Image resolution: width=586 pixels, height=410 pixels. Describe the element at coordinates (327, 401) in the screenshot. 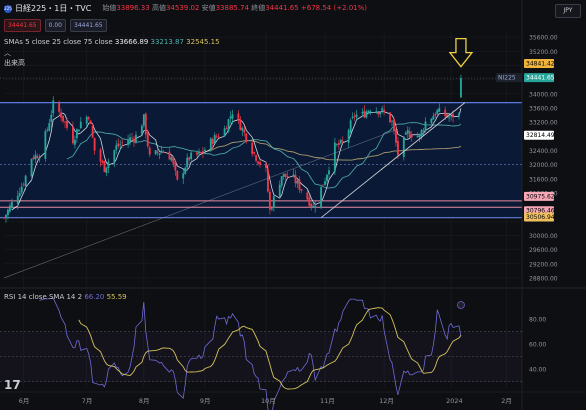

I see `time-tick: 11月` at that location.